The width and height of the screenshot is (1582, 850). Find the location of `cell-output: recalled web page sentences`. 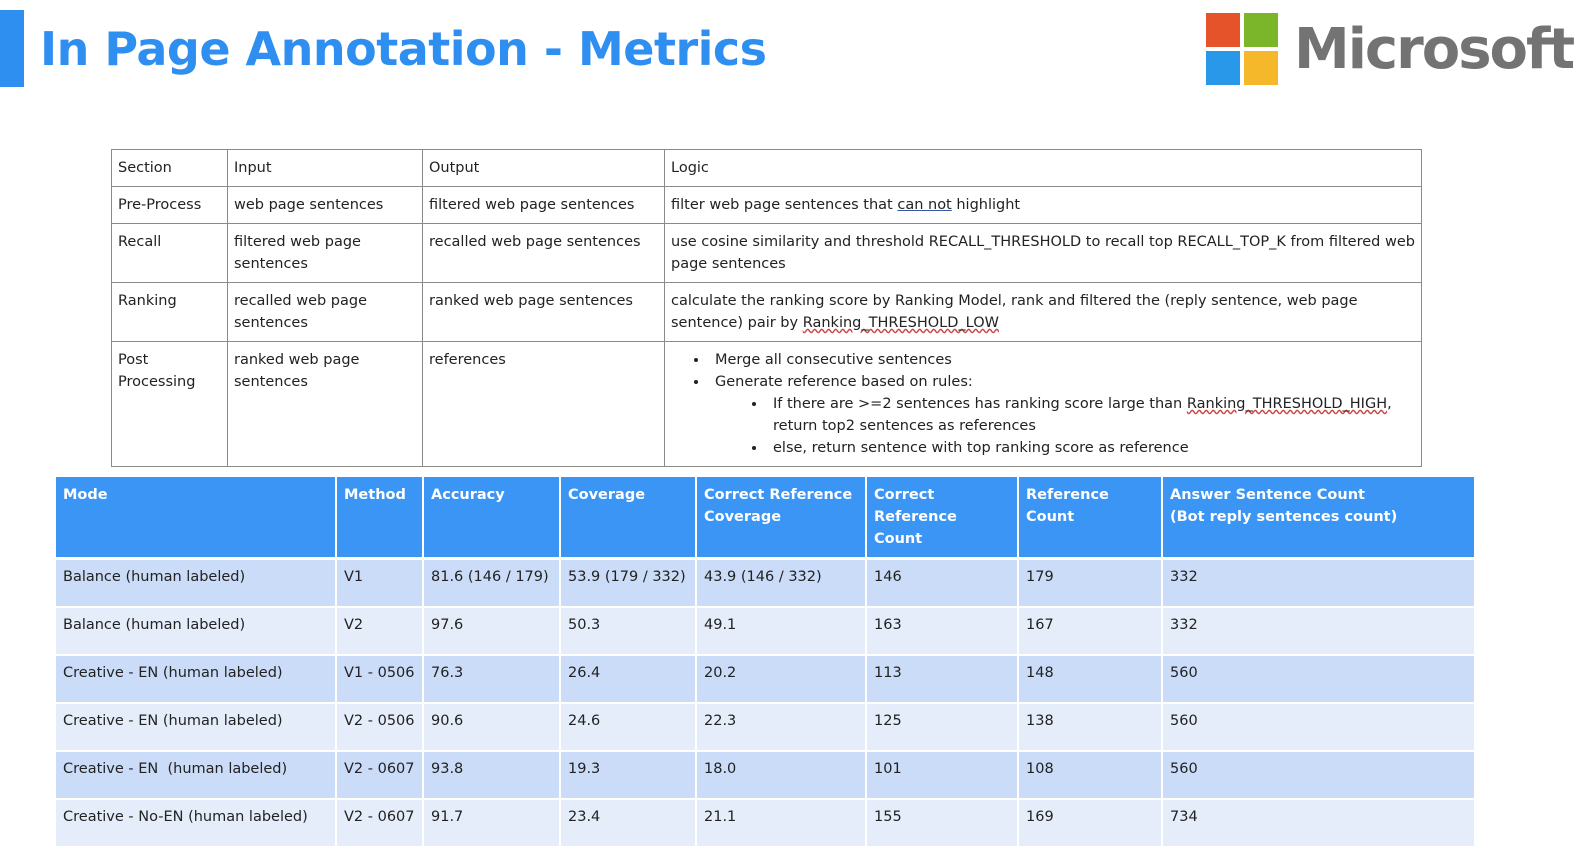

cell-output: recalled web page sentences is located at coordinates (543, 253).